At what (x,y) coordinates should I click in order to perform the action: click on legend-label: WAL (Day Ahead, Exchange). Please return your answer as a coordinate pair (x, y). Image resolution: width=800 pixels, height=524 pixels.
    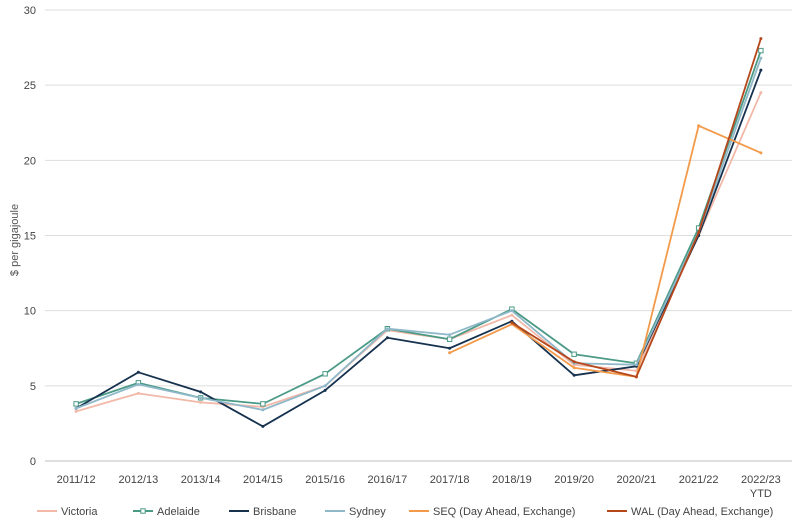
    Looking at the image, I should click on (702, 512).